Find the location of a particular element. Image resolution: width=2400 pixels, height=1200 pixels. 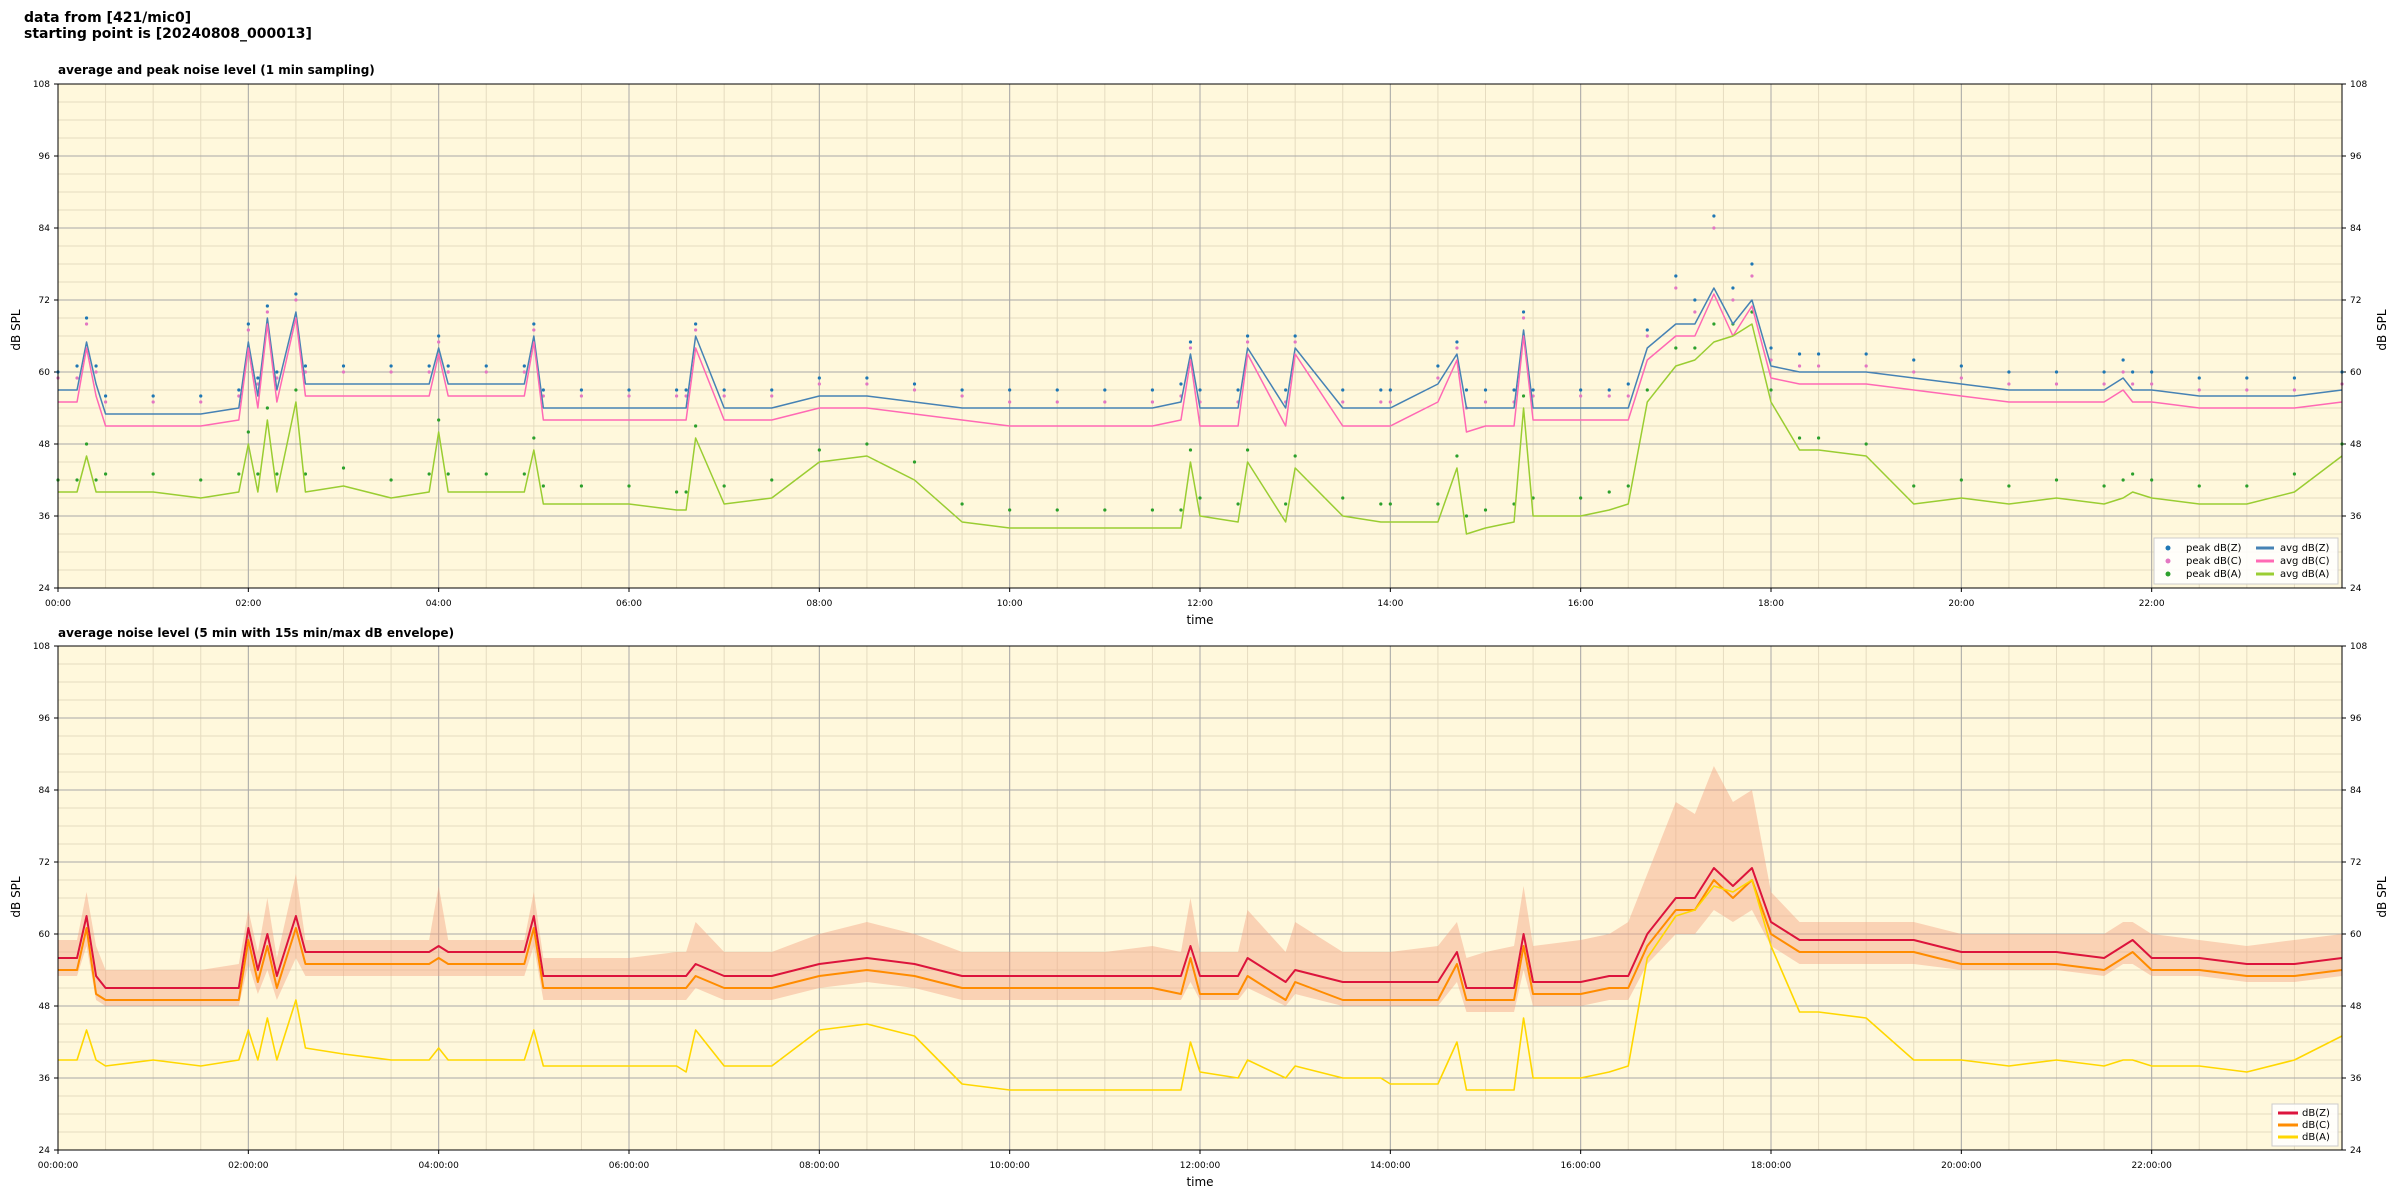

x-tick-label: 00:00:00 is located at coordinates (58, 1166).